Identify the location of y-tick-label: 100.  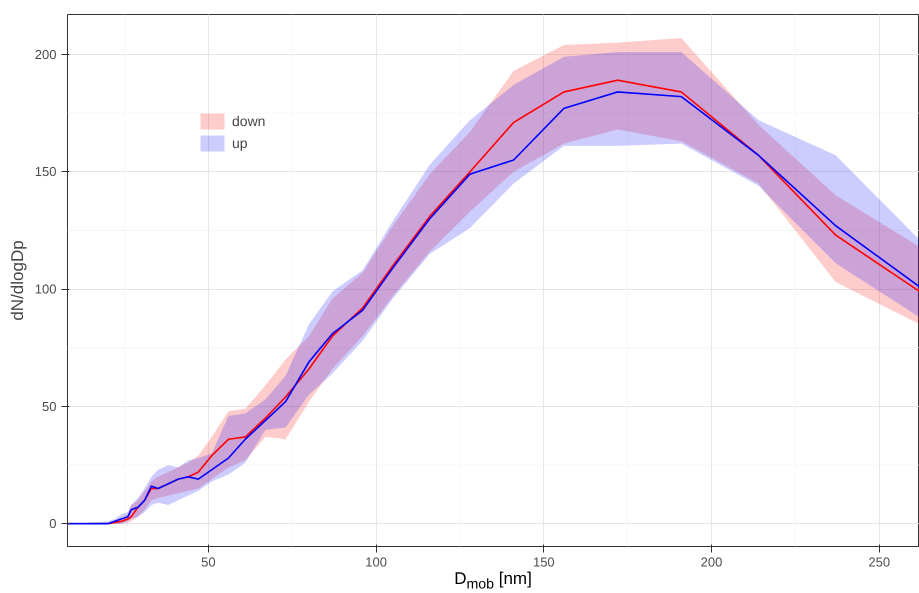
(45, 289).